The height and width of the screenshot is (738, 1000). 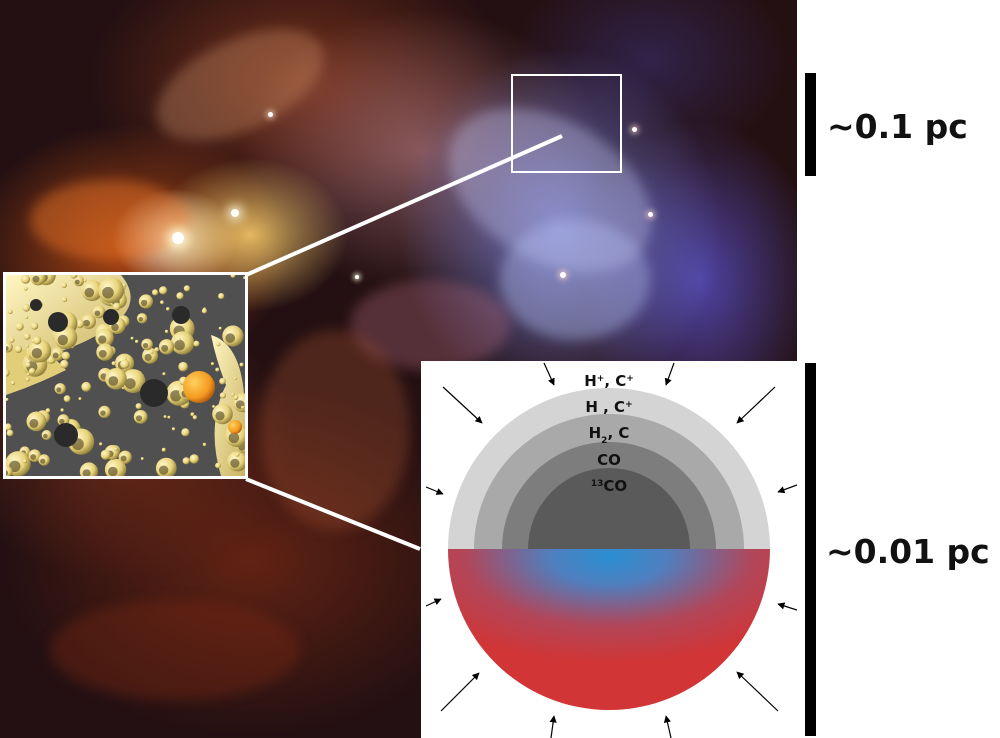 What do you see at coordinates (609, 508) in the screenshot?
I see `layer-core` at bounding box center [609, 508].